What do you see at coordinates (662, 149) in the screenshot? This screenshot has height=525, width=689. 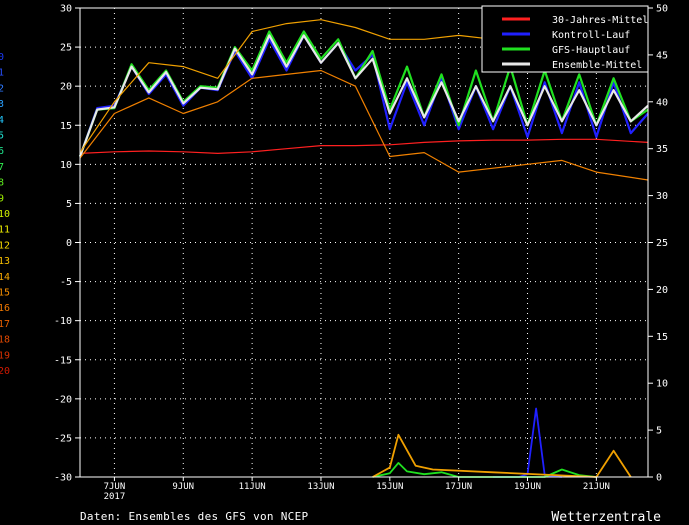 I see `y-right-tick-label: 35` at bounding box center [662, 149].